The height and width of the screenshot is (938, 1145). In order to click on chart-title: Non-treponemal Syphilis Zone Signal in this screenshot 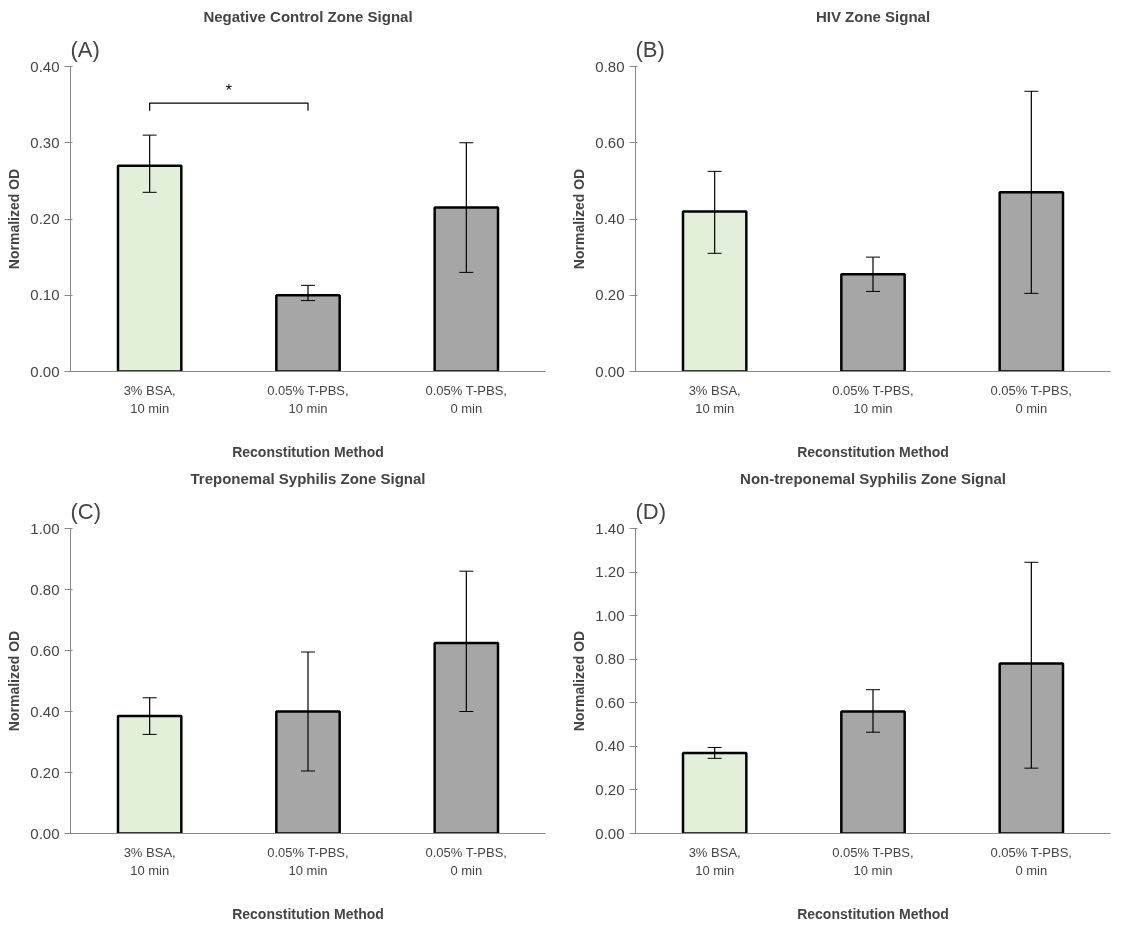, I will do `click(873, 478)`.